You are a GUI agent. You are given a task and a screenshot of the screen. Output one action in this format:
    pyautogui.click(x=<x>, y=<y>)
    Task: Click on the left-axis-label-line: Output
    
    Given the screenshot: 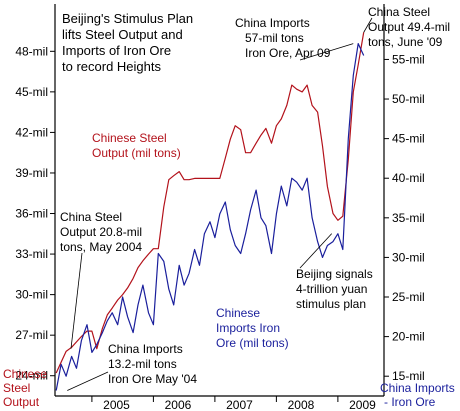 What is the action you would take?
    pyautogui.click(x=21, y=402)
    